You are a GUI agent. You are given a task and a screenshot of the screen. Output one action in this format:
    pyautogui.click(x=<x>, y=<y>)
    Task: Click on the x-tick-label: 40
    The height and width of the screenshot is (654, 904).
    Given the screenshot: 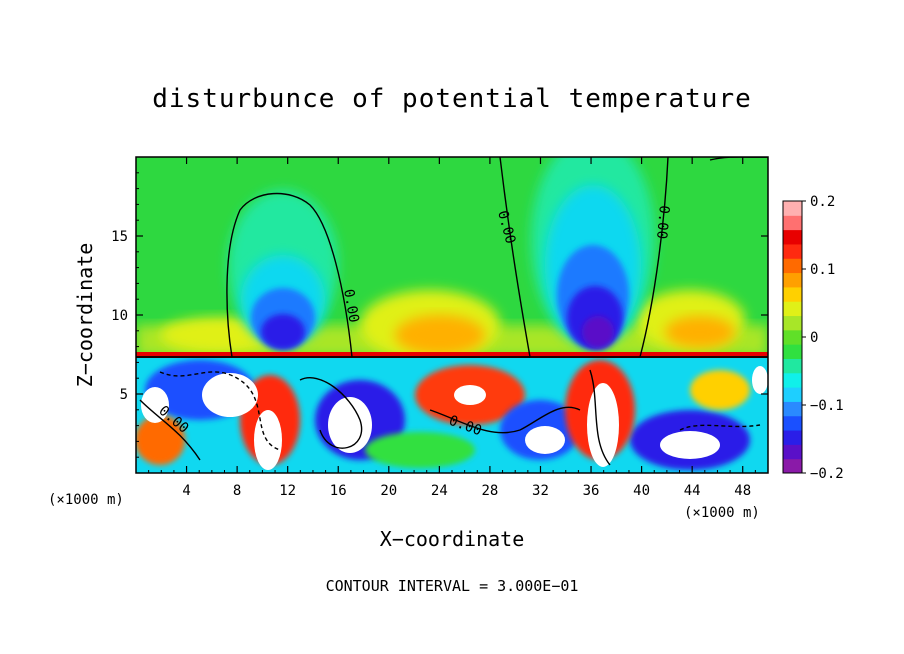 What is the action you would take?
    pyautogui.click(x=641, y=491)
    